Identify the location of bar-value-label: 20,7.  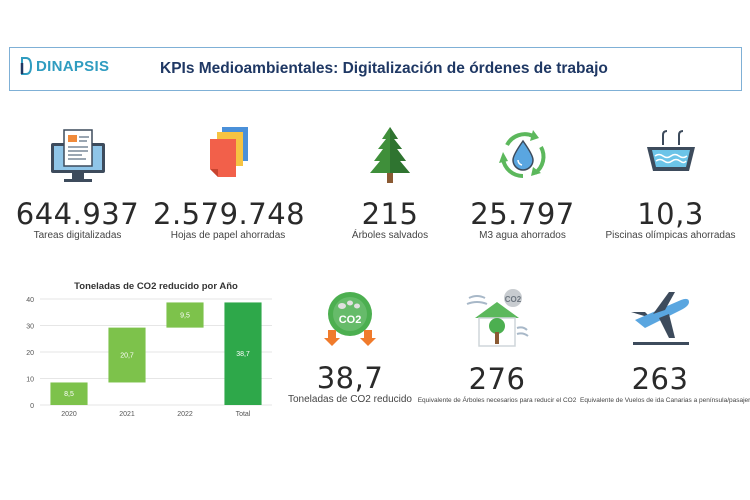
(127, 356).